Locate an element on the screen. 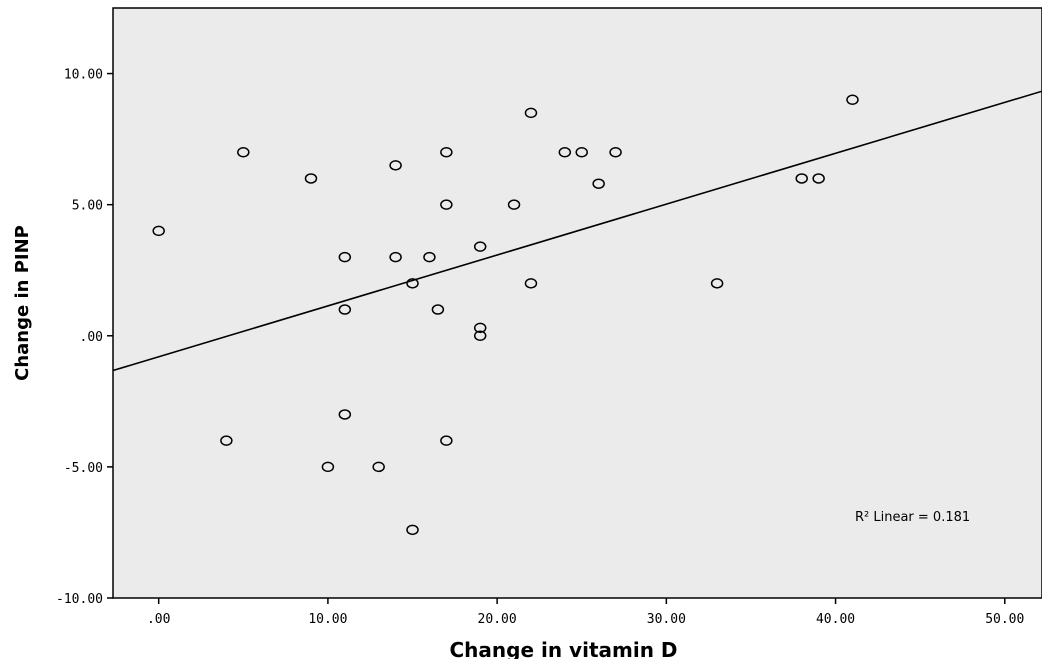 This screenshot has height=659, width=1042. y-tick-label: 5.00 is located at coordinates (87, 206).